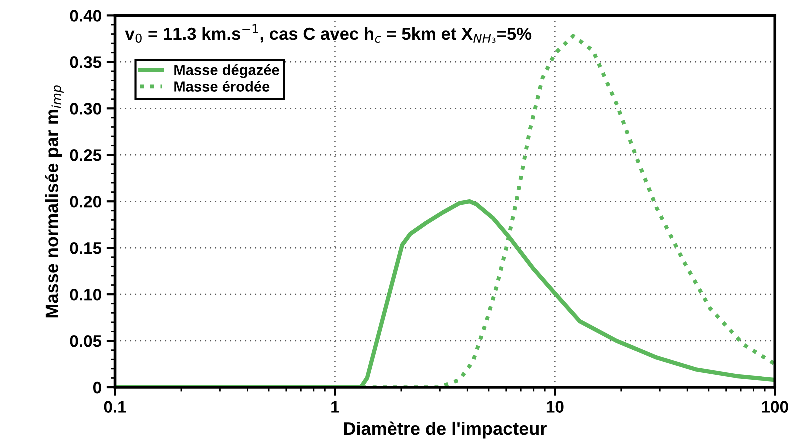 The image size is (795, 448). Describe the element at coordinates (555, 407) in the screenshot. I see `x-tick-label: 10` at that location.